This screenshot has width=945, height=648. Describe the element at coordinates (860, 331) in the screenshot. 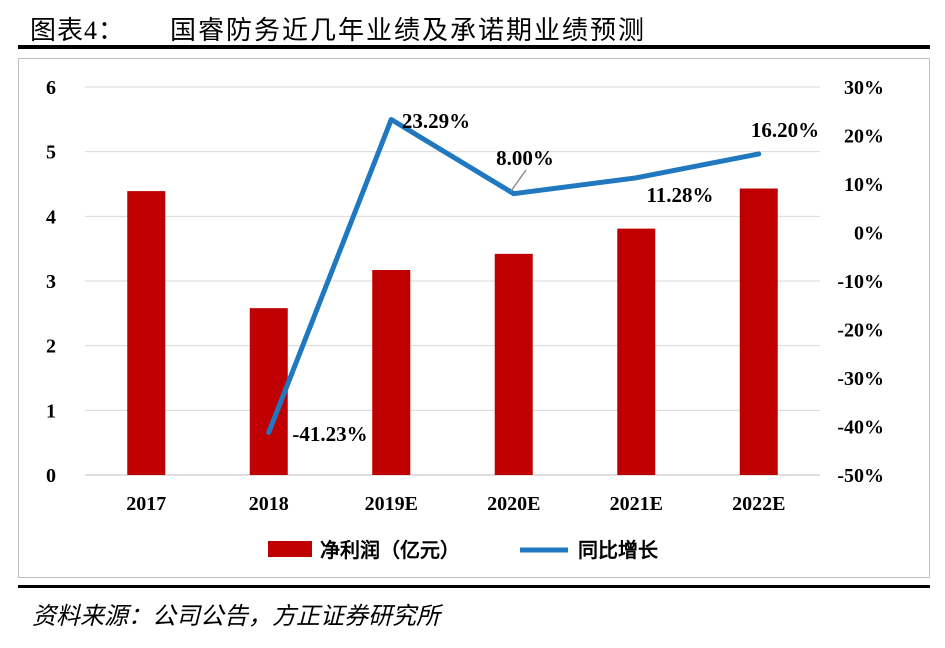

I see `right-axis-tick-label: -20%` at that location.